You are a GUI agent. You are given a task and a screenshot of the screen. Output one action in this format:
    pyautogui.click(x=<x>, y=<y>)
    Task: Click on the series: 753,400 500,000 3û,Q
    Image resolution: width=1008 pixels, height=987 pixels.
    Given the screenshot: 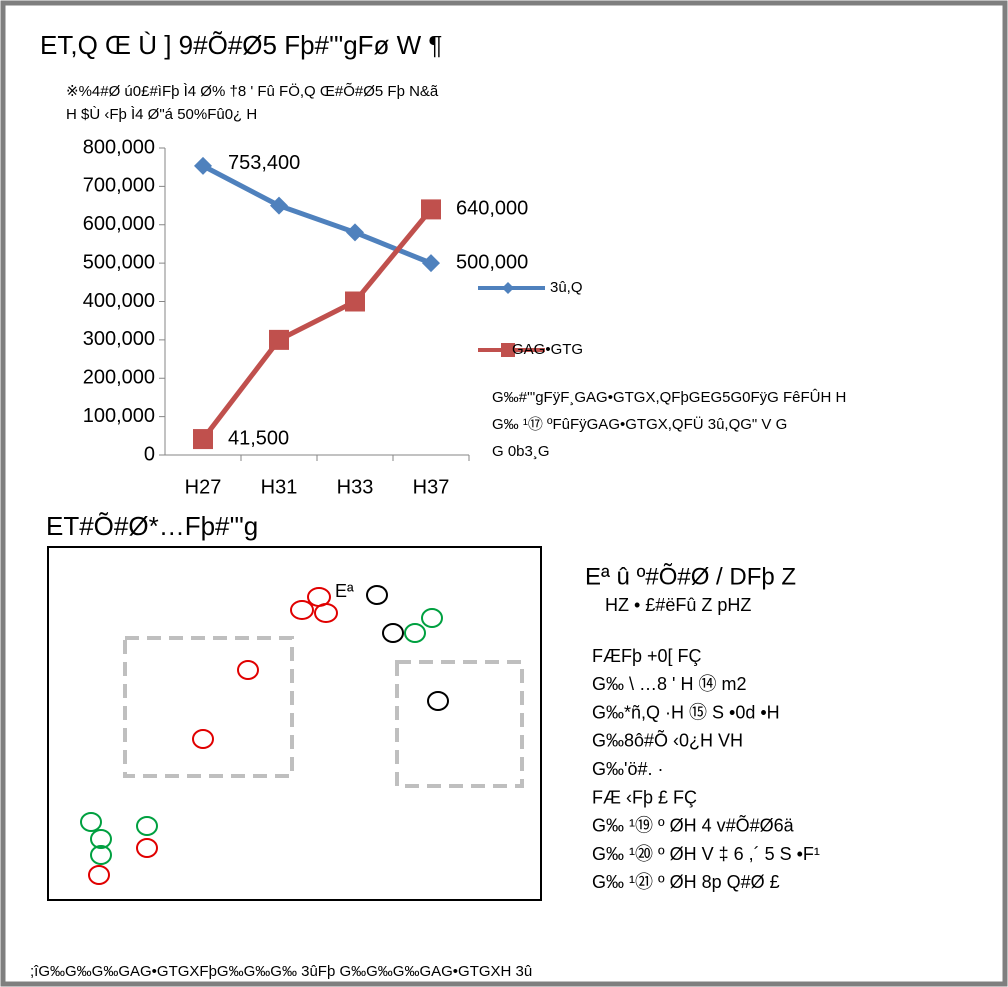 What is the action you would take?
    pyautogui.click(x=388, y=224)
    